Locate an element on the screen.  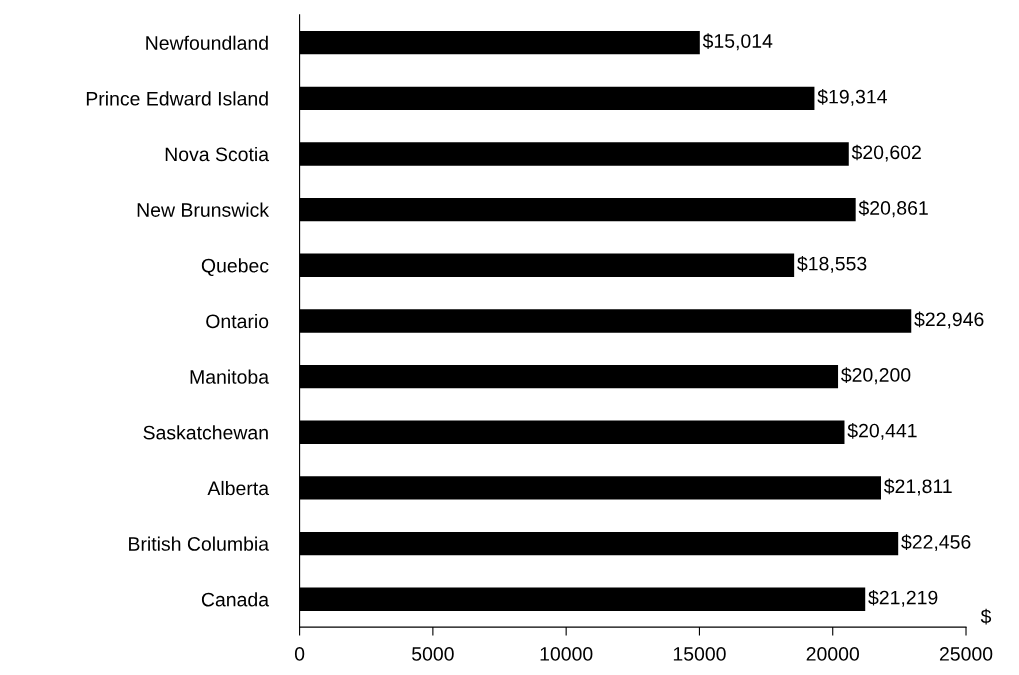
x-axis-title: $ is located at coordinates (986, 616).